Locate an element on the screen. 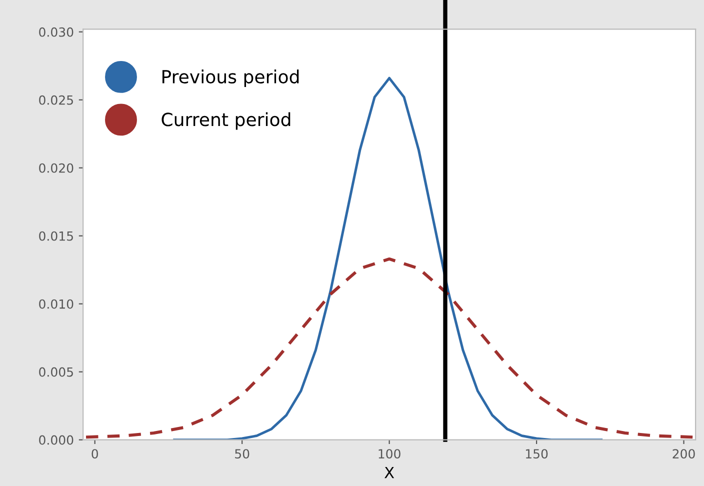 The image size is (704, 486). y-tick-label: 0.005 is located at coordinates (56, 372).